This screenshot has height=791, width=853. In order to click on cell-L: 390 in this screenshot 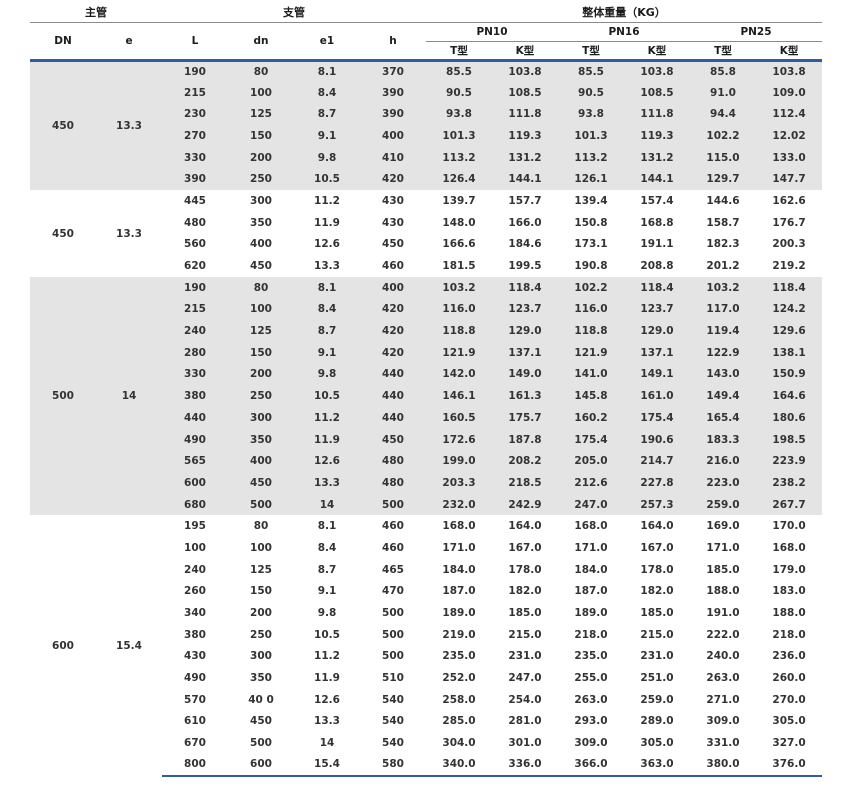, I will do `click(195, 179)`.